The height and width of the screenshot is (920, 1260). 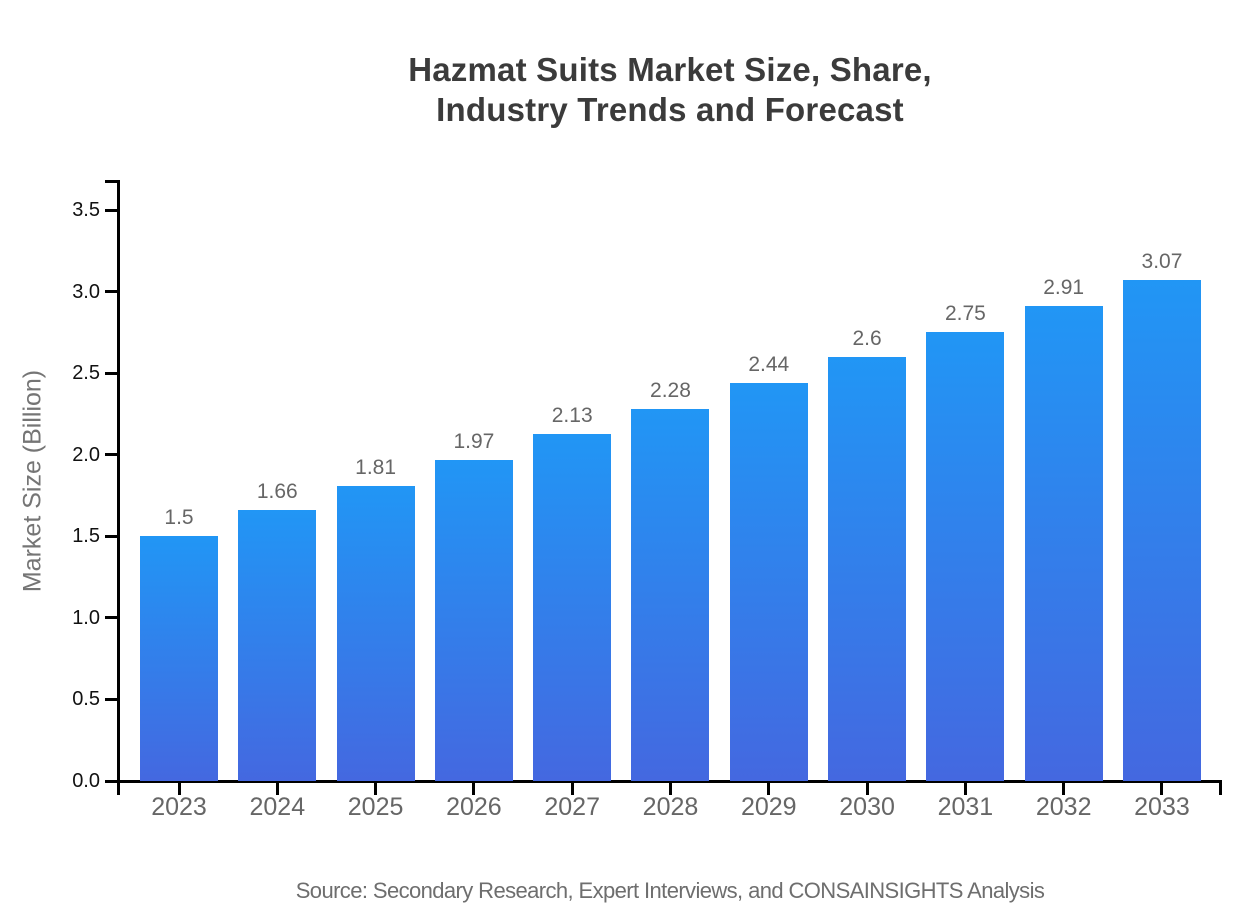 I want to click on bar-value-label: 1.97, so click(x=474, y=441).